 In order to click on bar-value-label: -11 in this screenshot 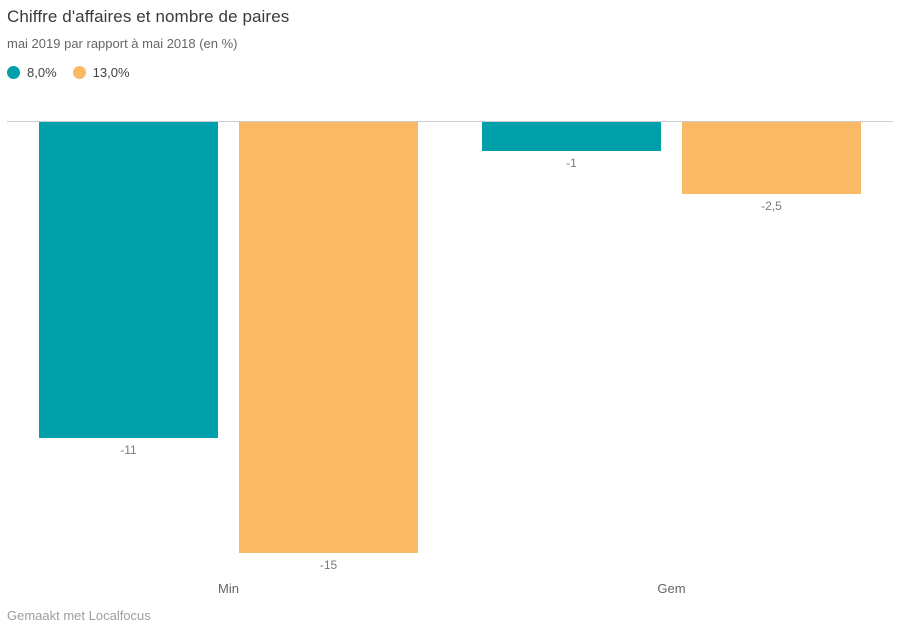, I will do `click(128, 450)`.